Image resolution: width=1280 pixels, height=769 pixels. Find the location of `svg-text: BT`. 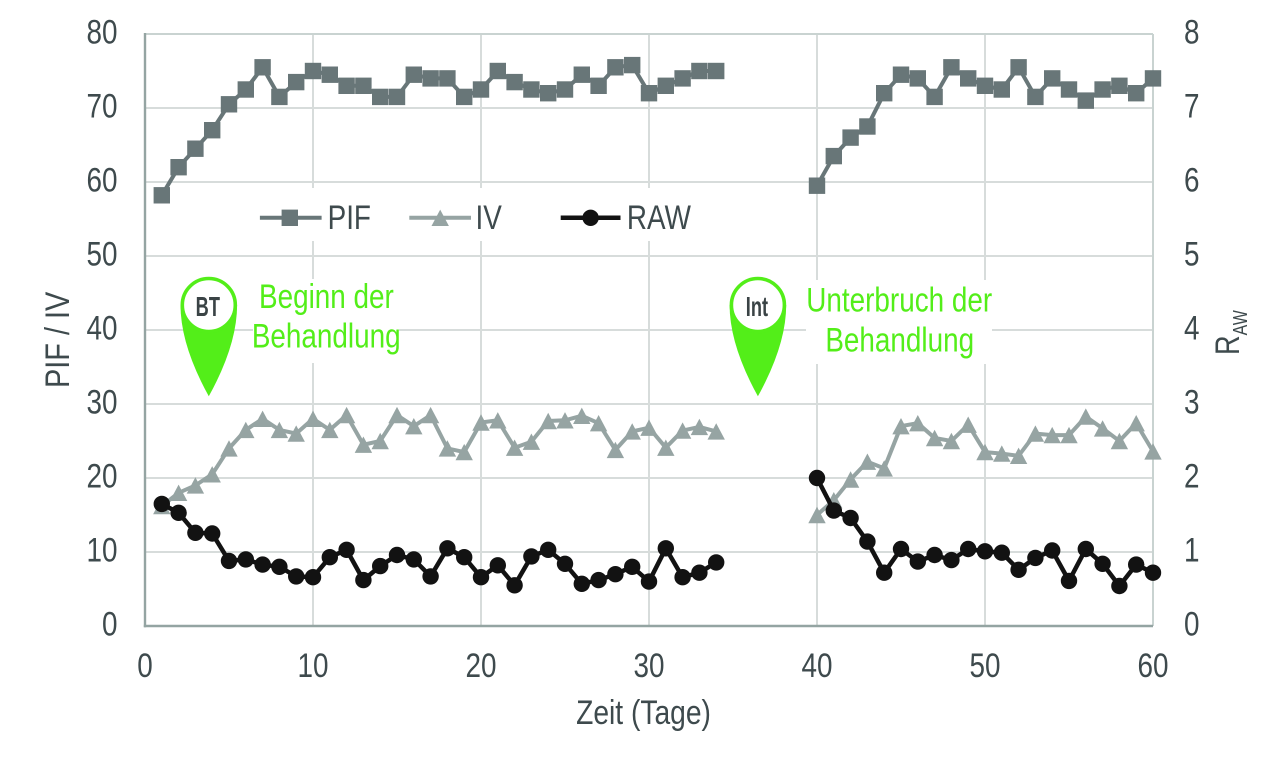

svg-text: BT is located at coordinates (208, 307).